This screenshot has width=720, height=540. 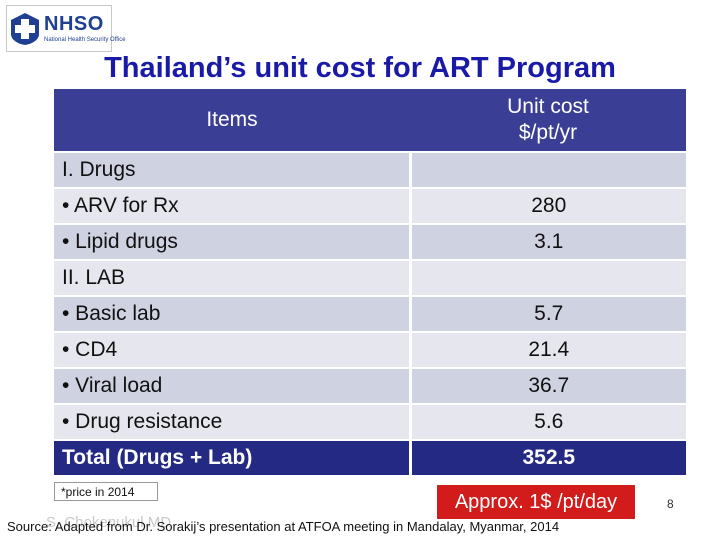 I want to click on row-item: II. LAB, so click(x=232, y=277).